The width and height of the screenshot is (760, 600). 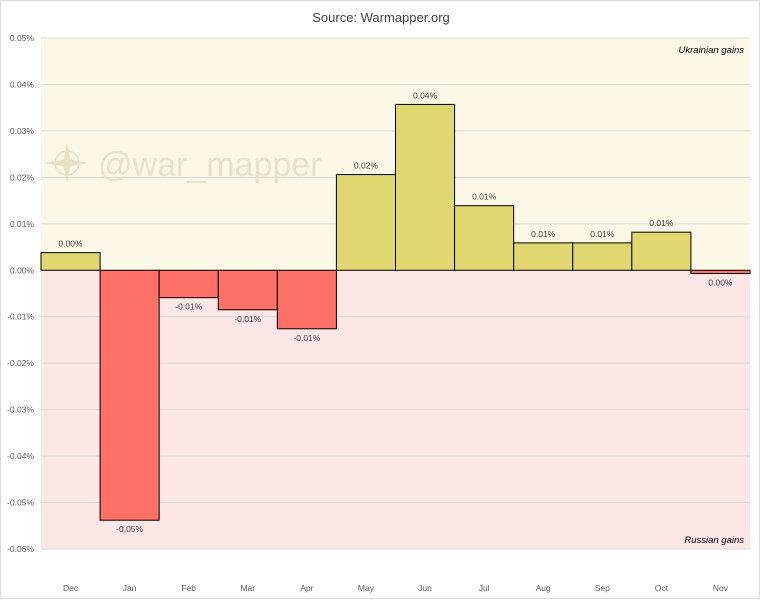 What do you see at coordinates (381, 17) in the screenshot?
I see `chart-title: Source: Warmapper.org` at bounding box center [381, 17].